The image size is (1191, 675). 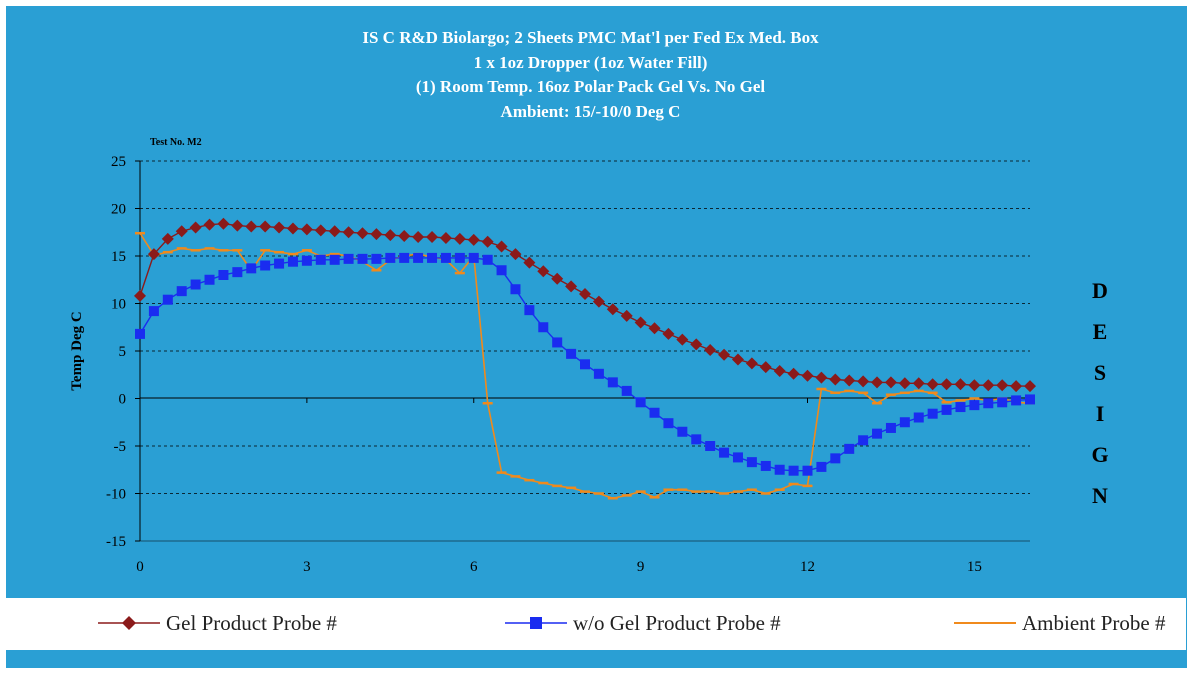 I want to click on x-tick-label: 12, so click(x=807, y=567).